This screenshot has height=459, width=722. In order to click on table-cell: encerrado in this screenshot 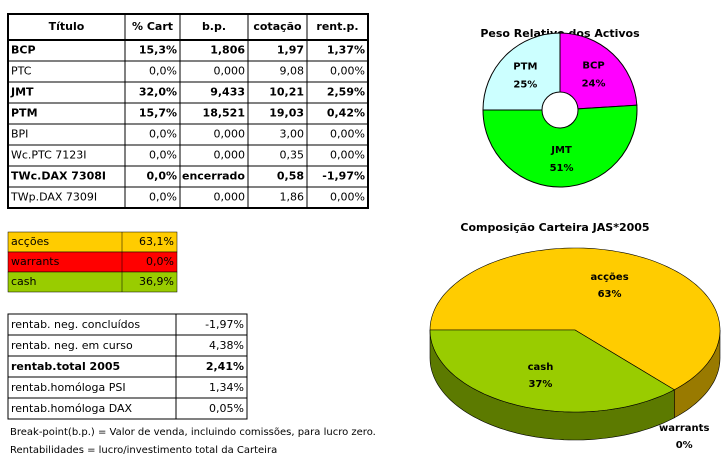, I will do `click(213, 176)`.